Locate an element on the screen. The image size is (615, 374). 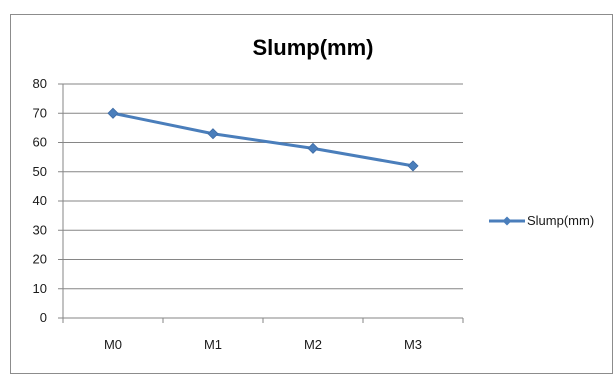
x-tick-label: M1 is located at coordinates (213, 344).